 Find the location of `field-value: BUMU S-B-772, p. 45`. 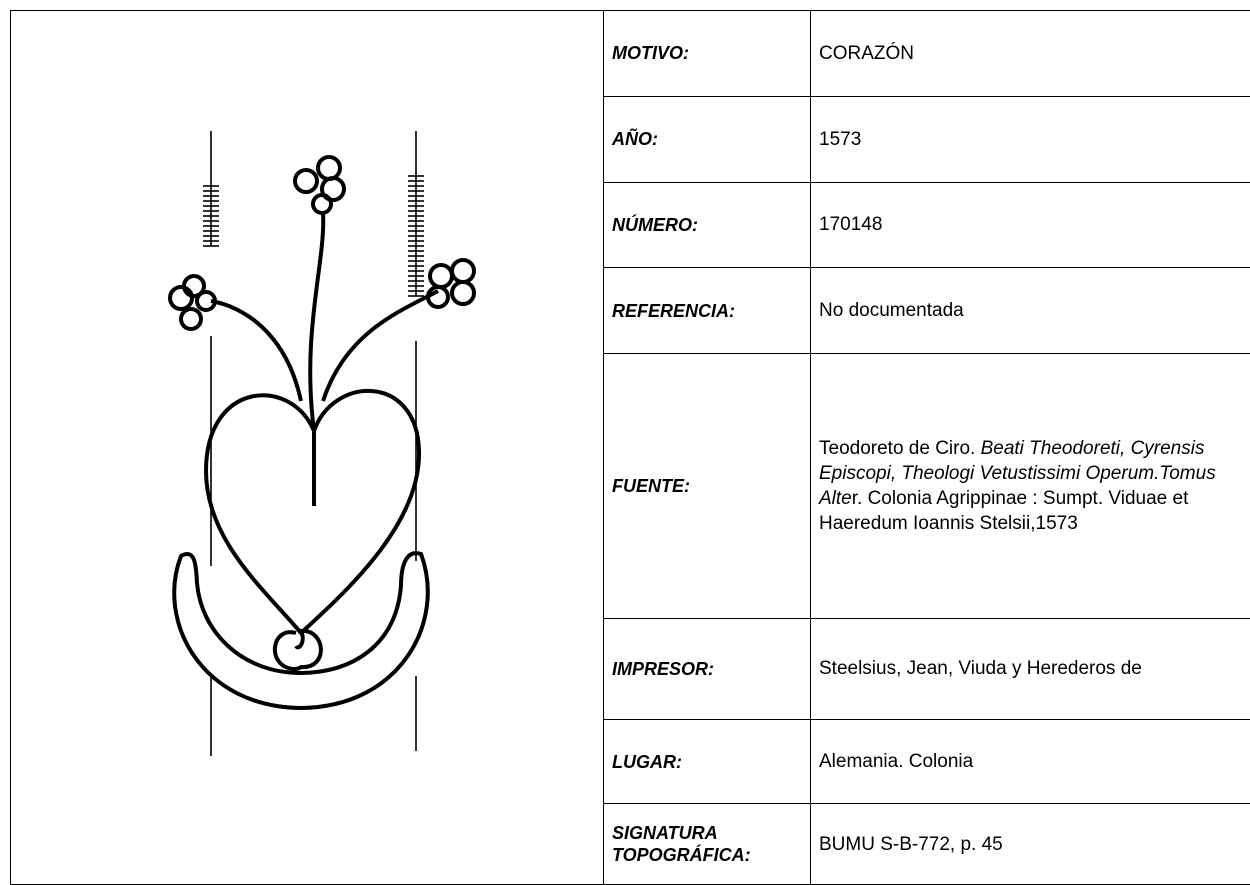

field-value: BUMU S-B-772, p. 45 is located at coordinates (1030, 844).